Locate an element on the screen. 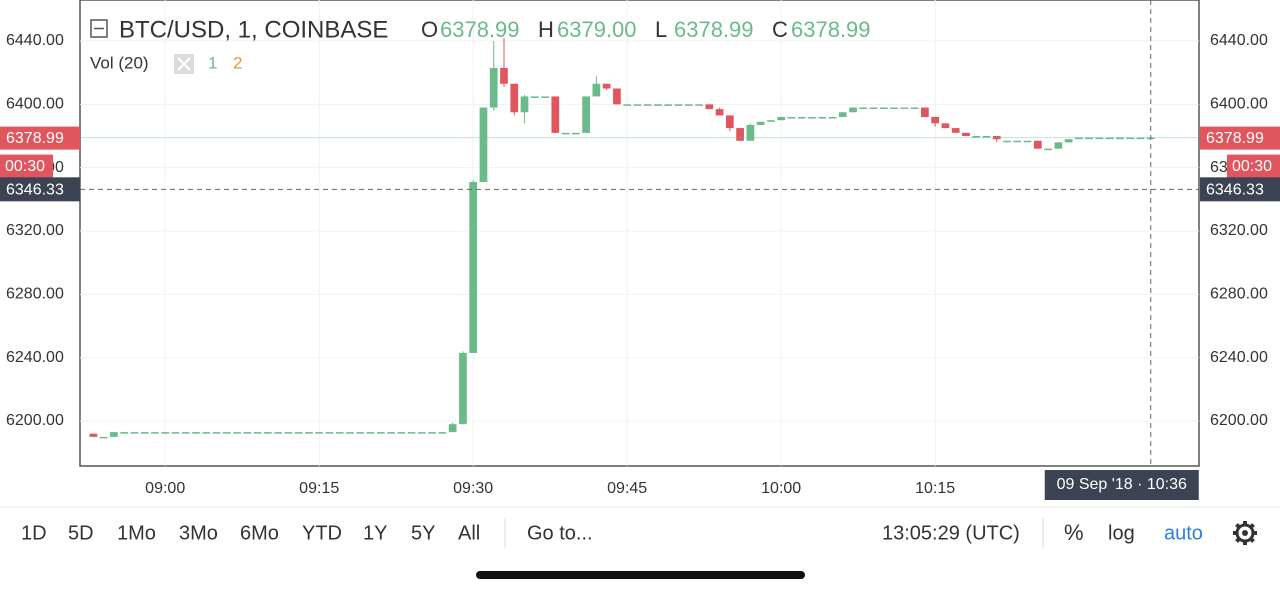 Image resolution: width=1280 pixels, height=591 pixels. y-tick-label: 6320.00 is located at coordinates (35, 230).